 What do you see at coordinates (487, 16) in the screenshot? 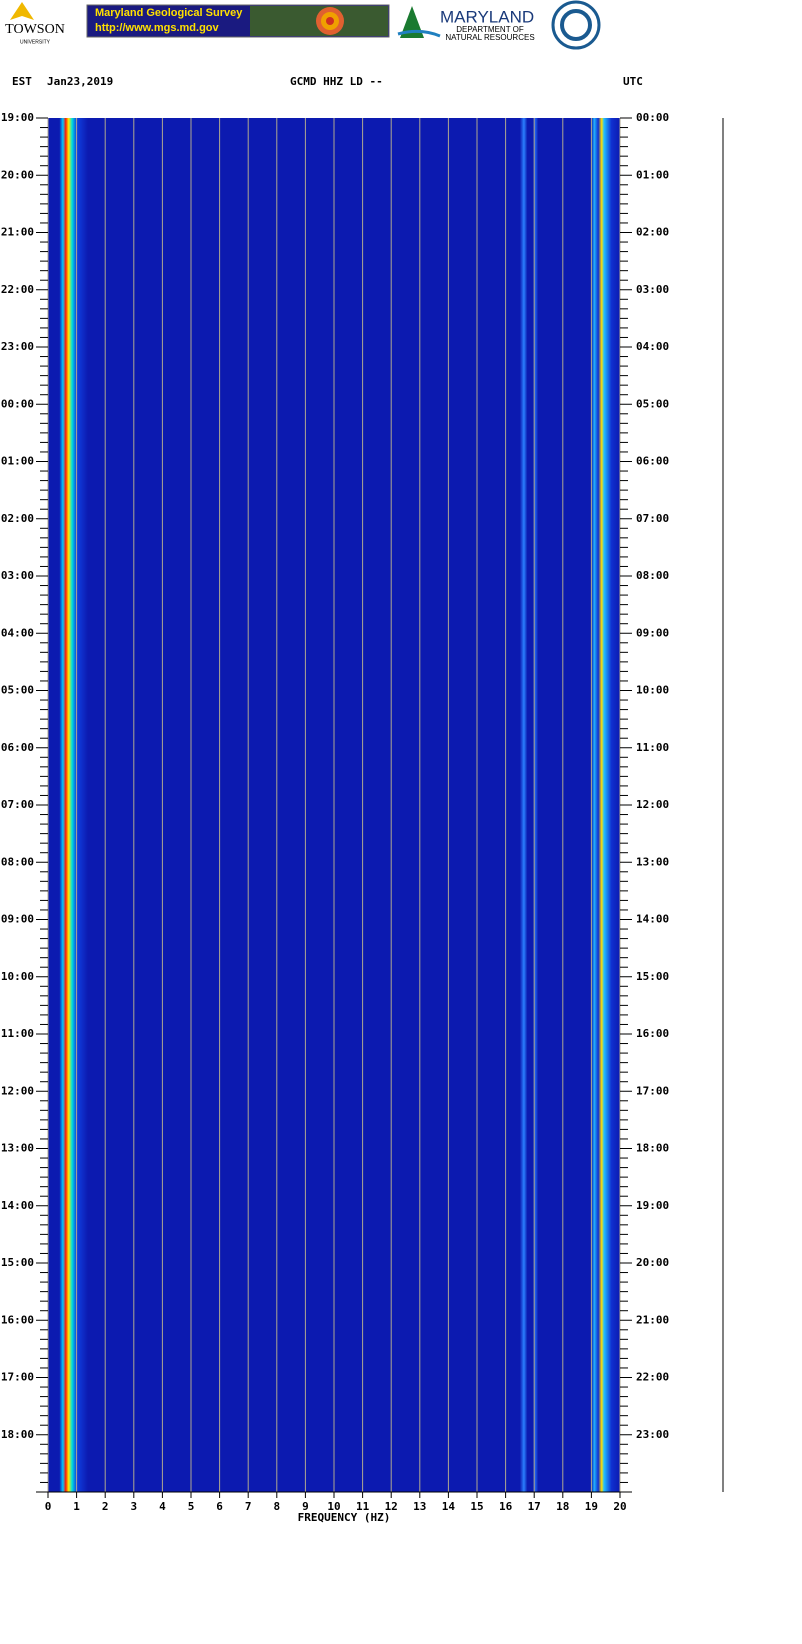
I see `dnr-title: MARYLAND` at bounding box center [487, 16].